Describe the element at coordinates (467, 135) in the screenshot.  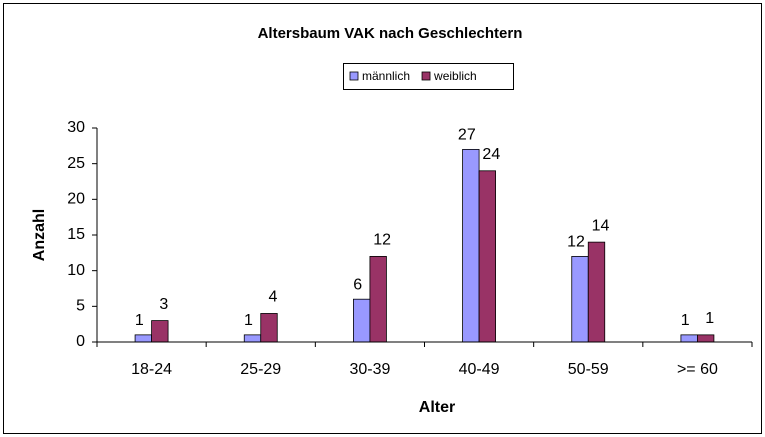
I see `value-label: 27` at that location.